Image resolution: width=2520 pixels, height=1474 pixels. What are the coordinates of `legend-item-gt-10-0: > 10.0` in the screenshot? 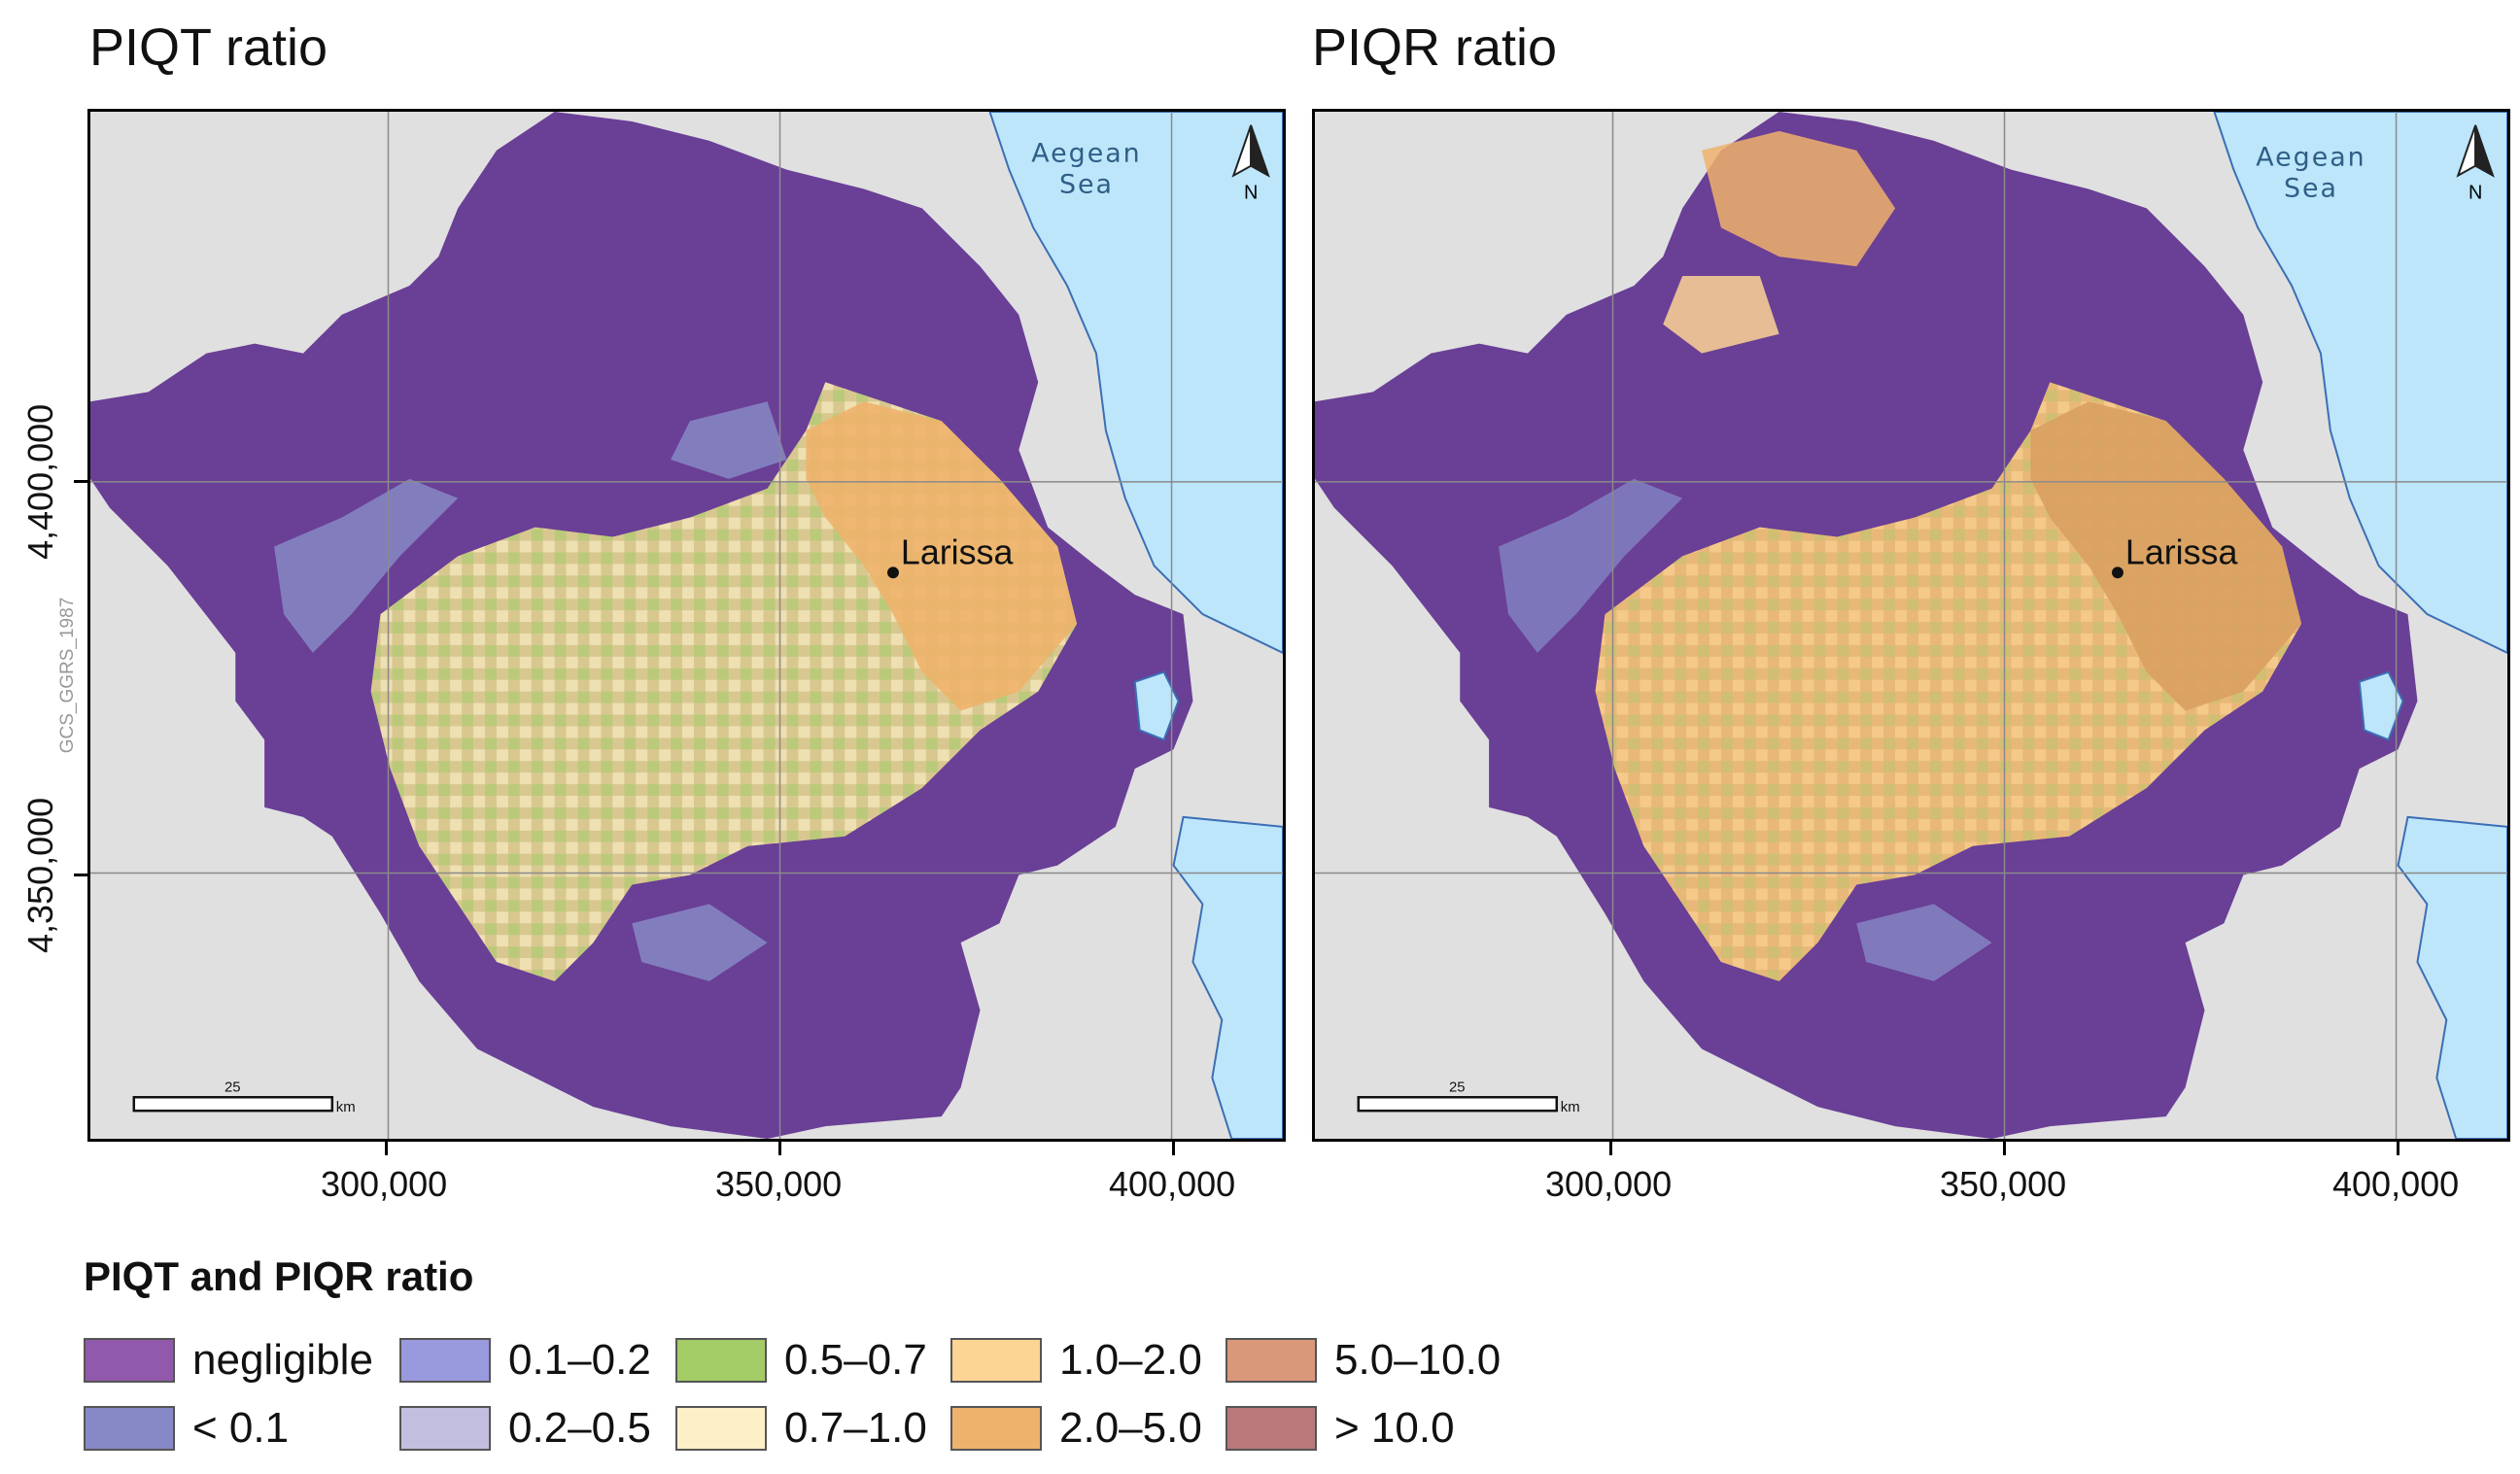 It's located at (1340, 1428).